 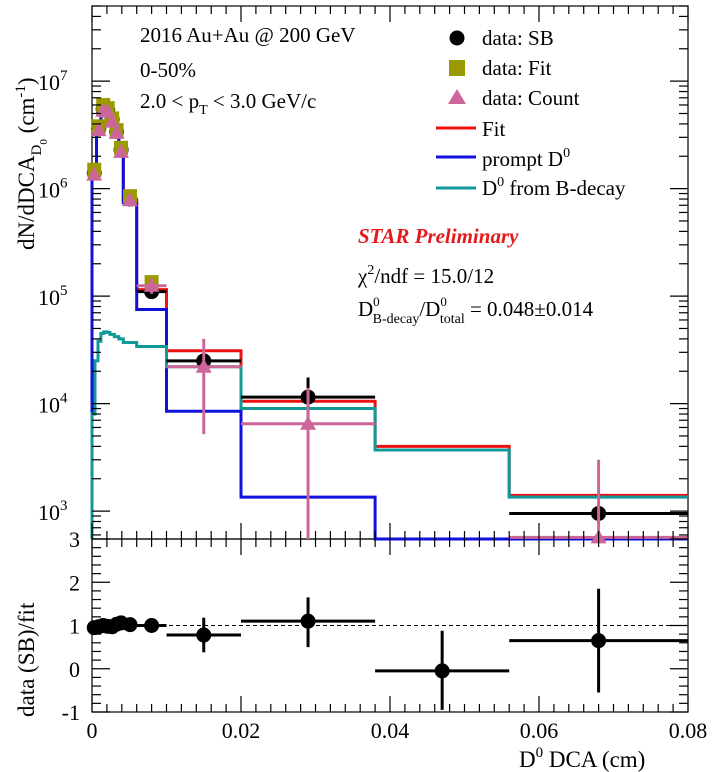 I want to click on top-y-tick-label-1: 10⁴, so click(x=53, y=404).